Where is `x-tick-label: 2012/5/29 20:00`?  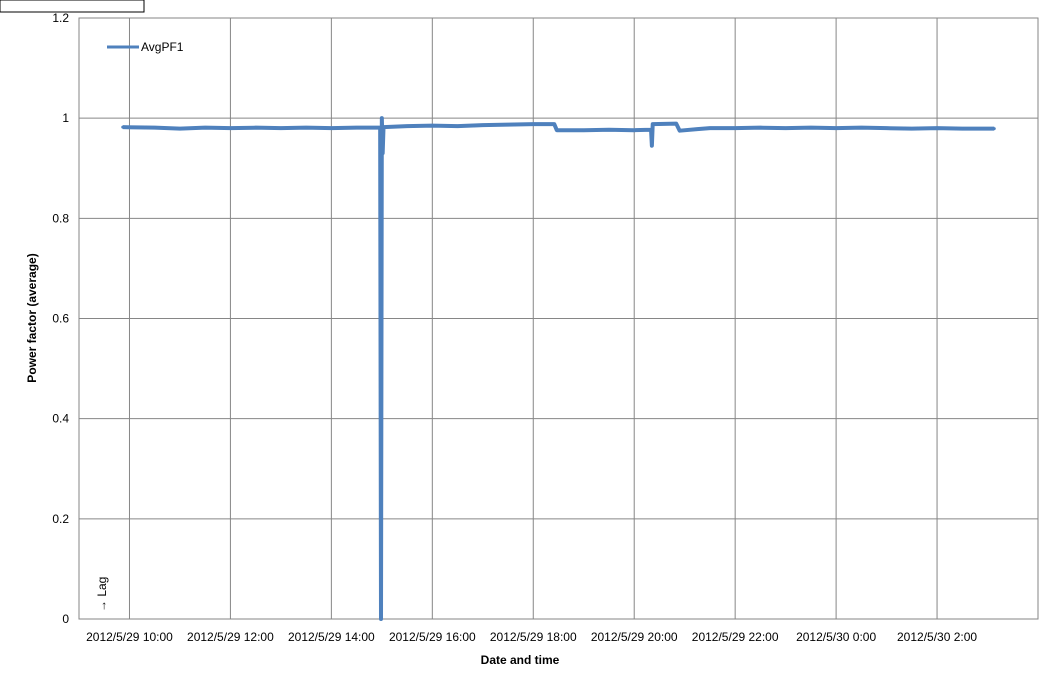 x-tick-label: 2012/5/29 20:00 is located at coordinates (634, 637).